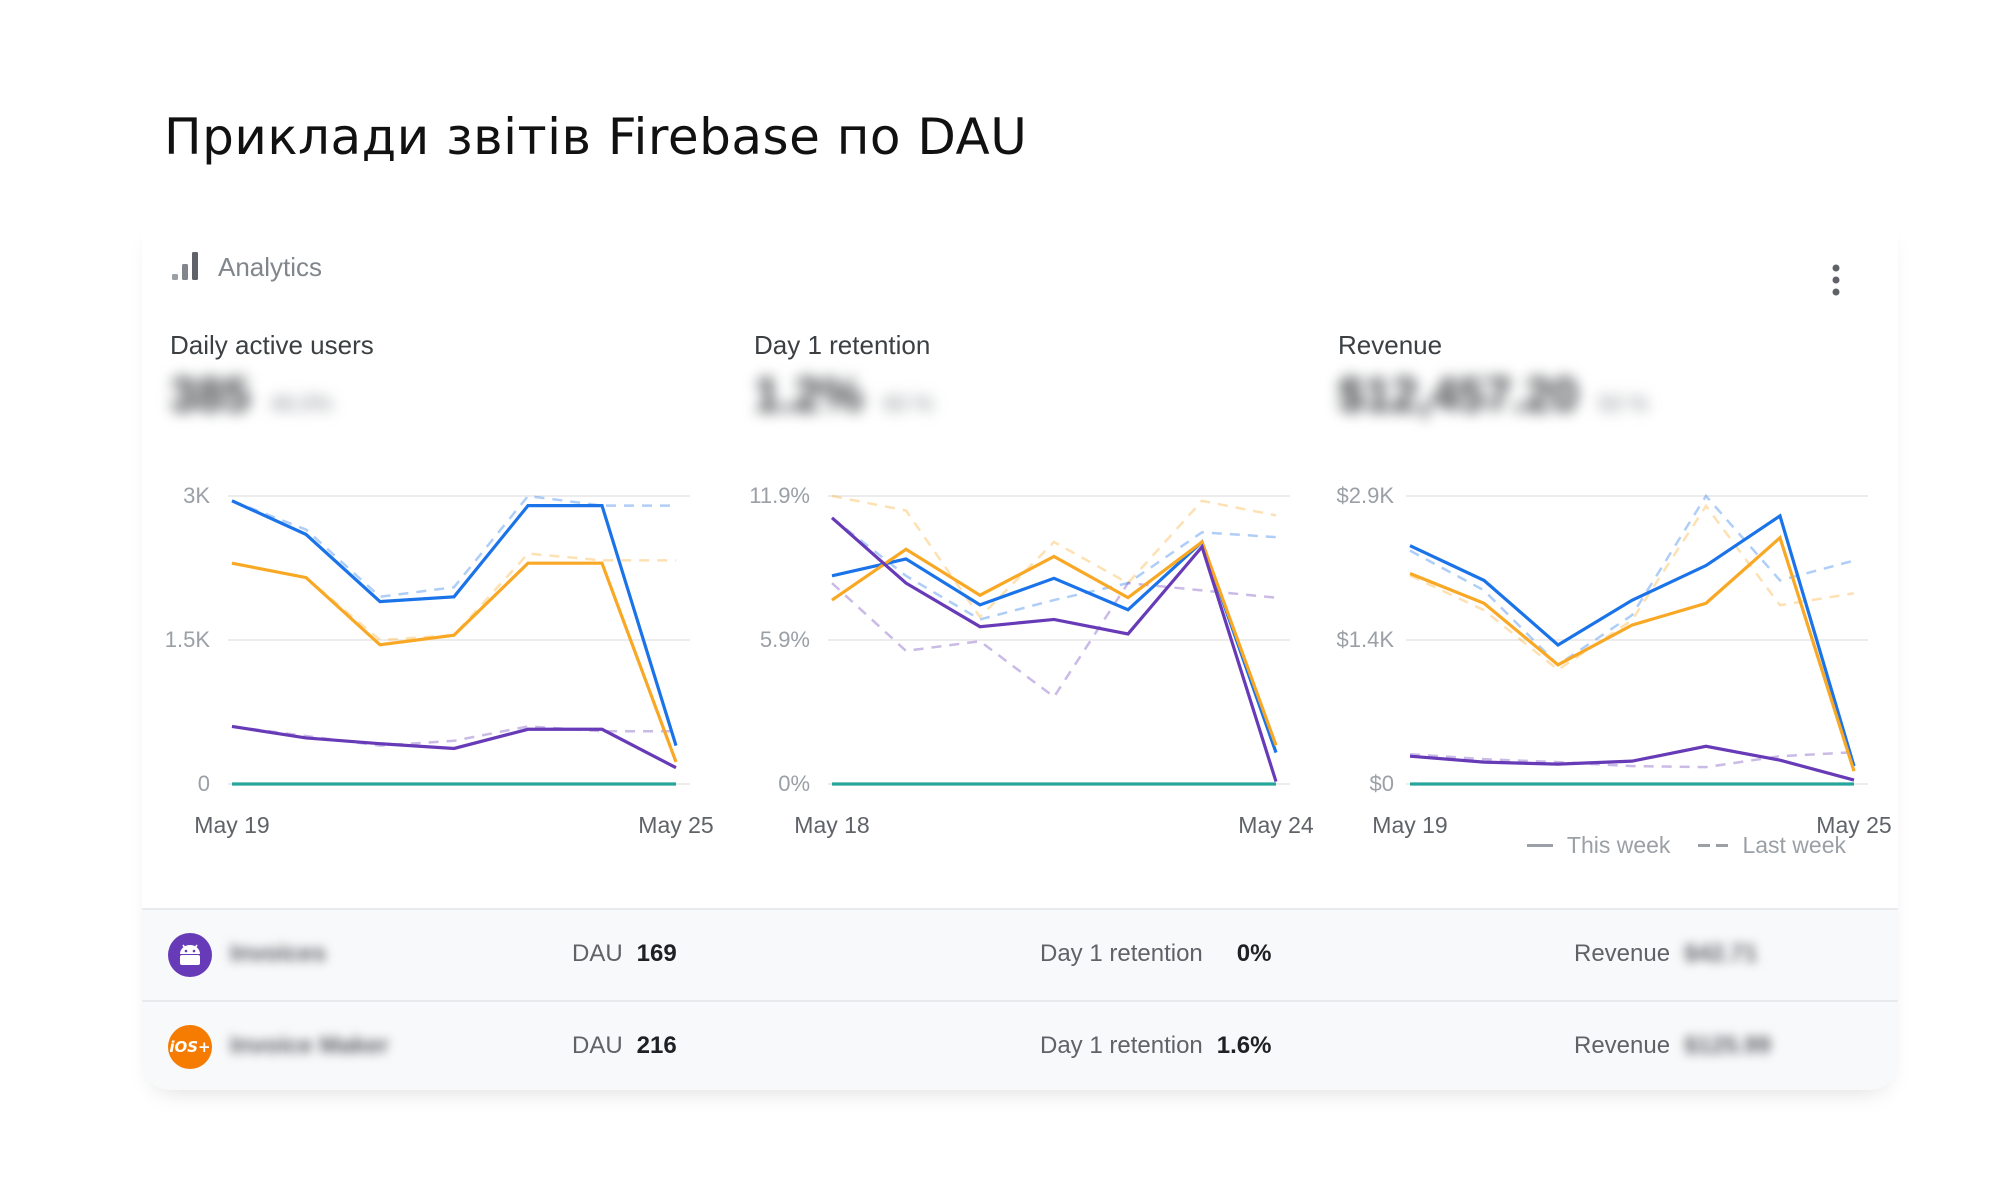 The width and height of the screenshot is (2000, 1200). What do you see at coordinates (624, 1046) in the screenshot?
I see `app-dau: DAU 216` at bounding box center [624, 1046].